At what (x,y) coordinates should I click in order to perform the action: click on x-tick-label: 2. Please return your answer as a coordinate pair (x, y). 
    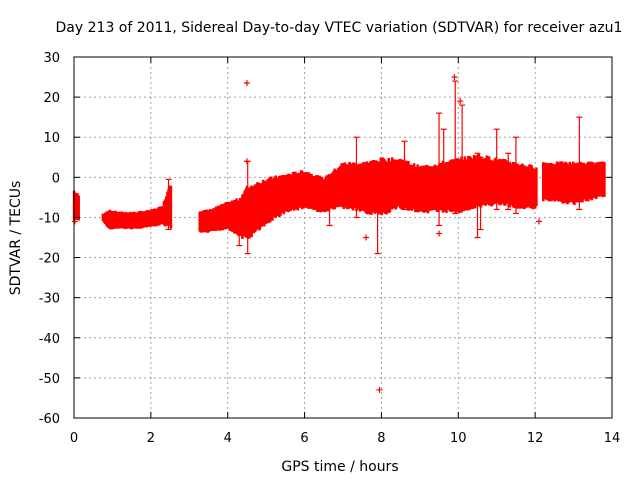
    Looking at the image, I should click on (151, 438).